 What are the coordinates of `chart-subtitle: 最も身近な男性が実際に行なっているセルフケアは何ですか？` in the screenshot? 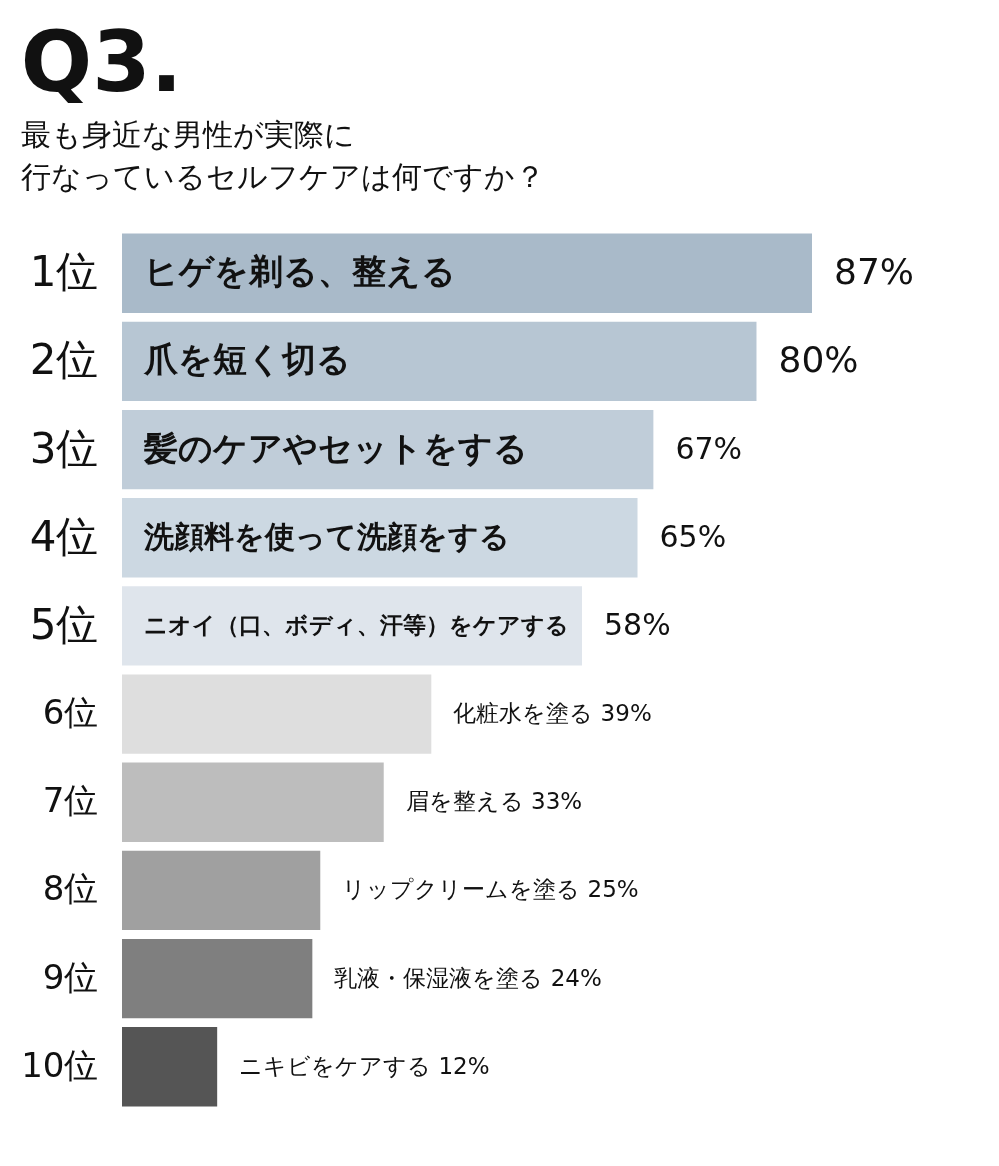 It's located at (282, 155).